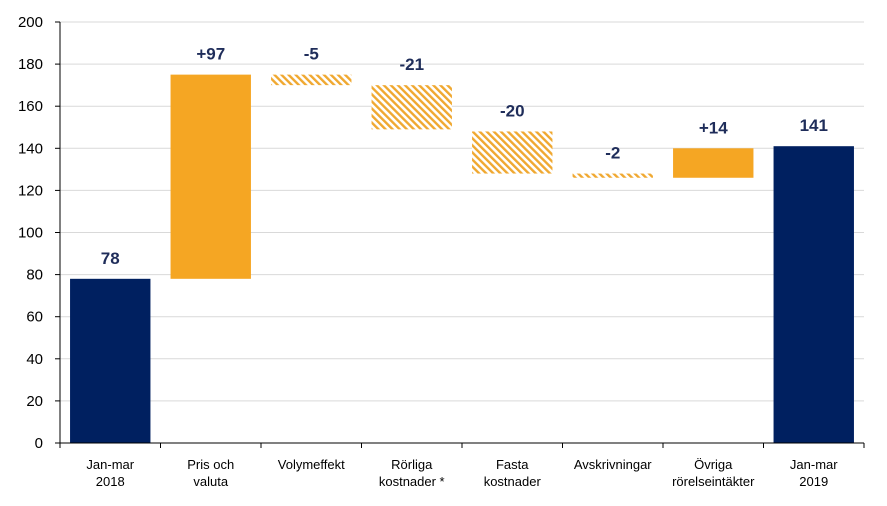  I want to click on data-label: 78, so click(110, 258).